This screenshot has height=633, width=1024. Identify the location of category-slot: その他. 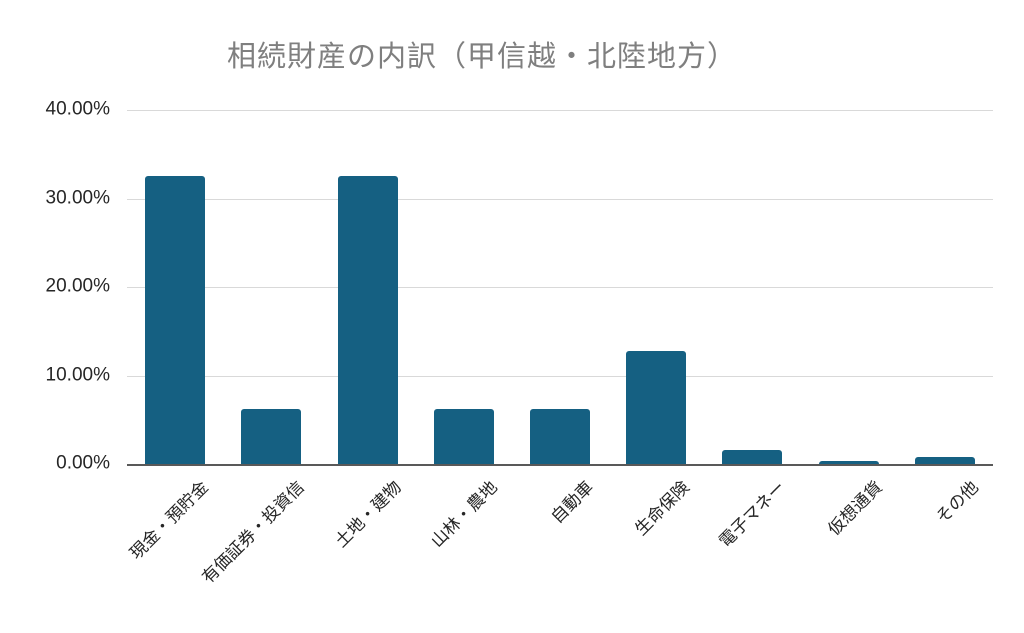
(945, 318).